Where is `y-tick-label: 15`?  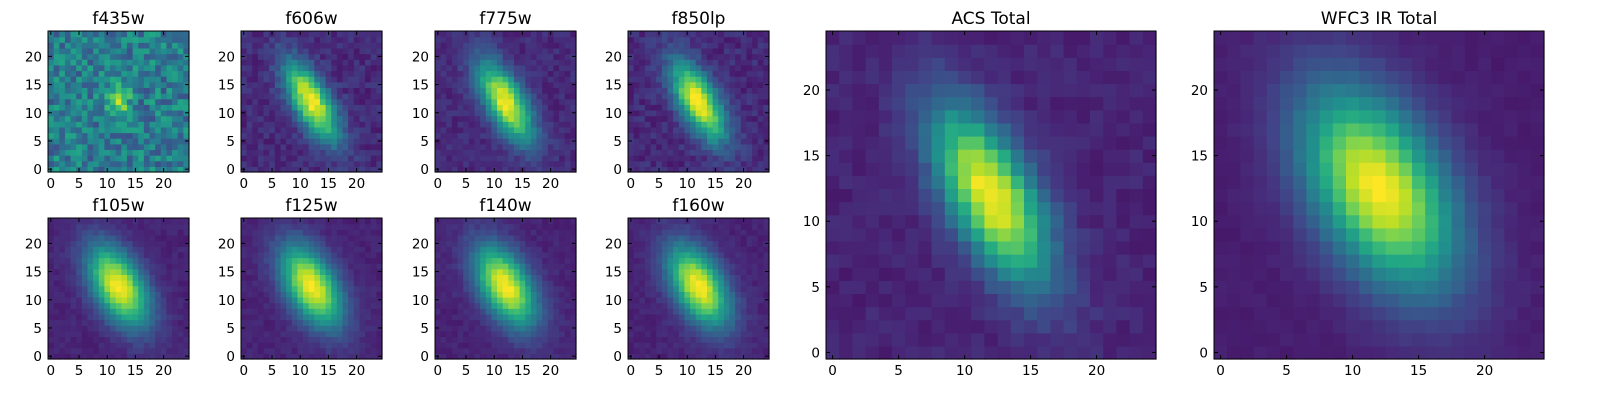 y-tick-label: 15 is located at coordinates (226, 273).